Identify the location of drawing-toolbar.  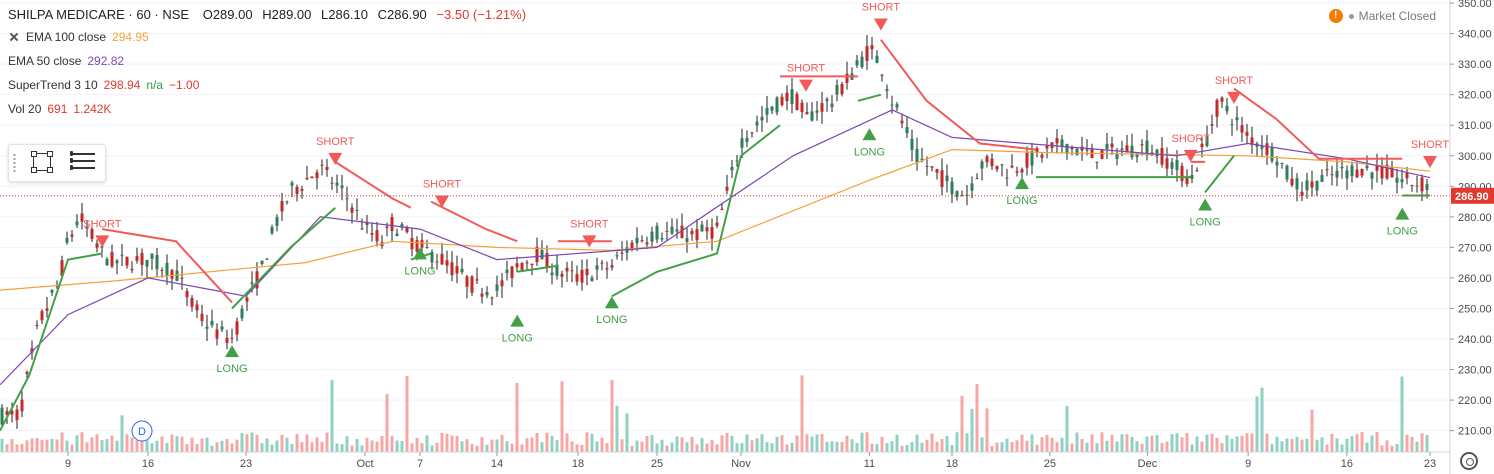
(57, 163).